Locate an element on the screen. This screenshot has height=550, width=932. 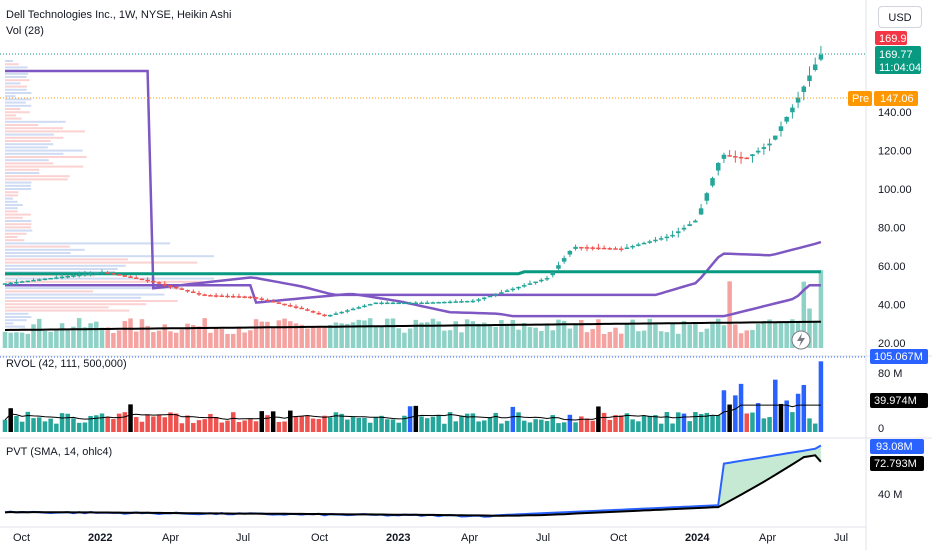
volume-profile is located at coordinates (110, 195).